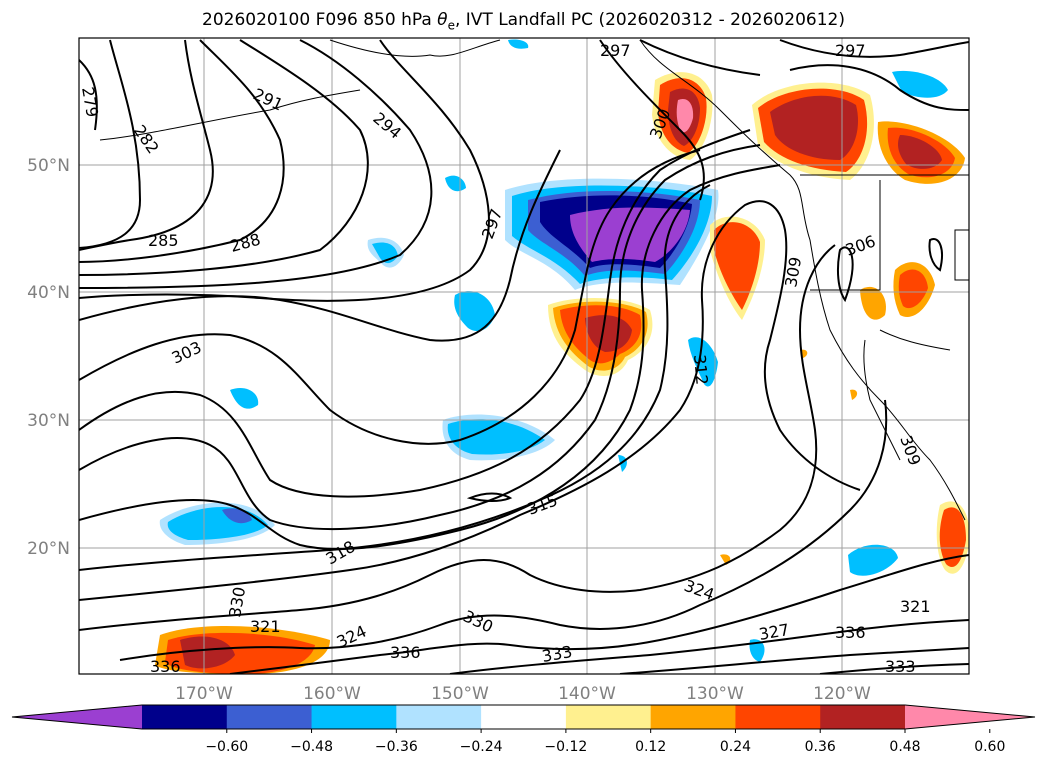 The image size is (1047, 767). What do you see at coordinates (701, 370) in the screenshot?
I see `contour-label: 312` at bounding box center [701, 370].